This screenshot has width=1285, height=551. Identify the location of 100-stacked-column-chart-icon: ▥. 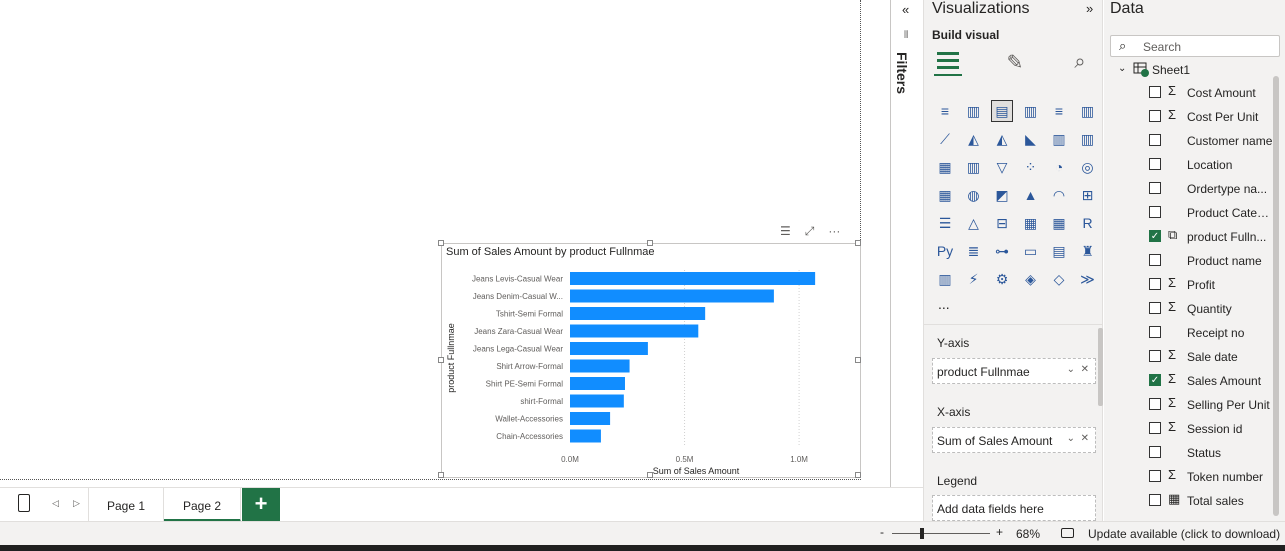
(1087, 110).